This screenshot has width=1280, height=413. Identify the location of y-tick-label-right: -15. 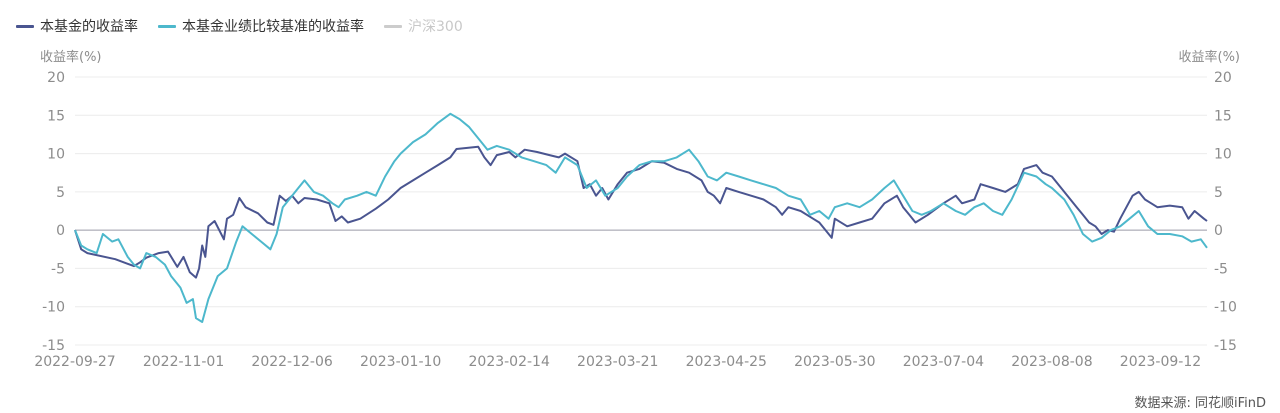
(1225, 346).